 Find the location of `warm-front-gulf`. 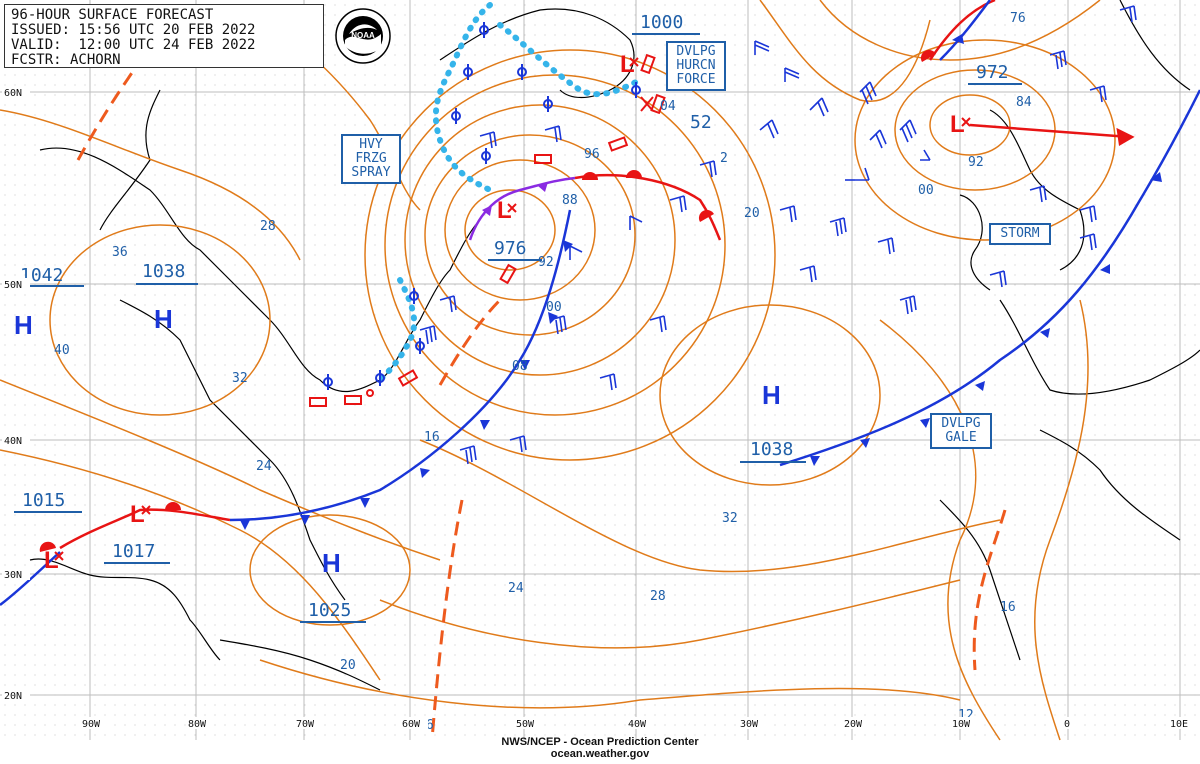

warm-front-gulf is located at coordinates (145, 529).